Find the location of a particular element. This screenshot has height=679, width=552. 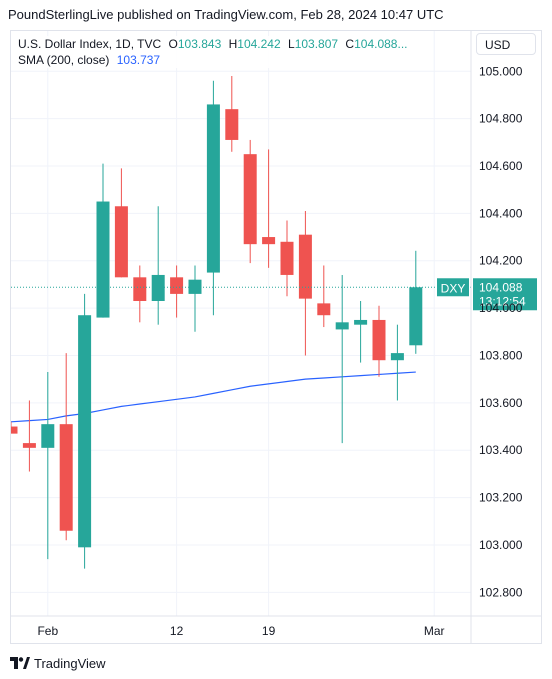

legend-sma-value: 103.737 is located at coordinates (138, 60).